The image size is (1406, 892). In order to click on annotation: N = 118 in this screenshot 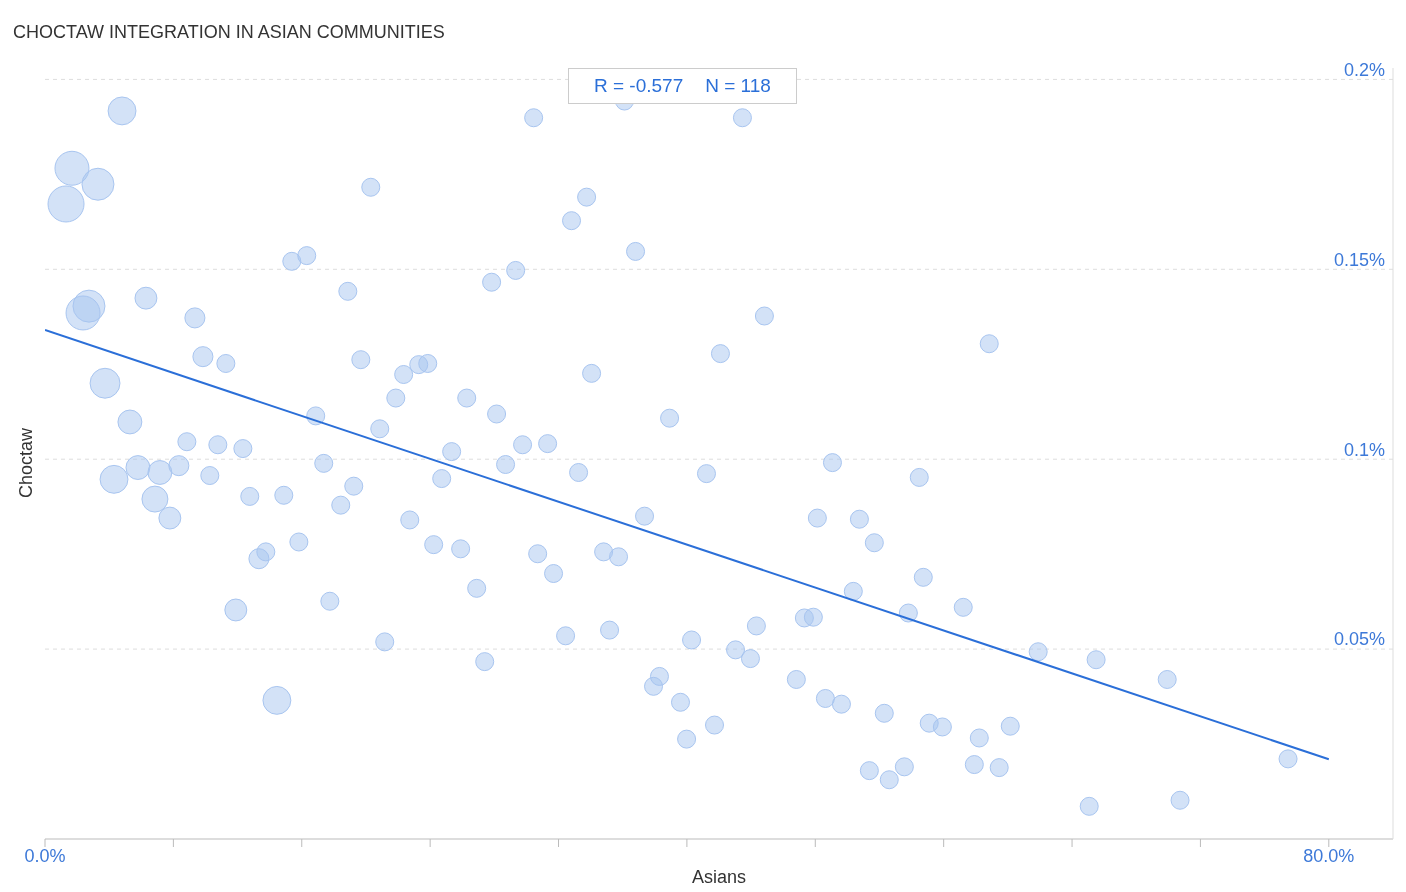, I will do `click(738, 86)`.